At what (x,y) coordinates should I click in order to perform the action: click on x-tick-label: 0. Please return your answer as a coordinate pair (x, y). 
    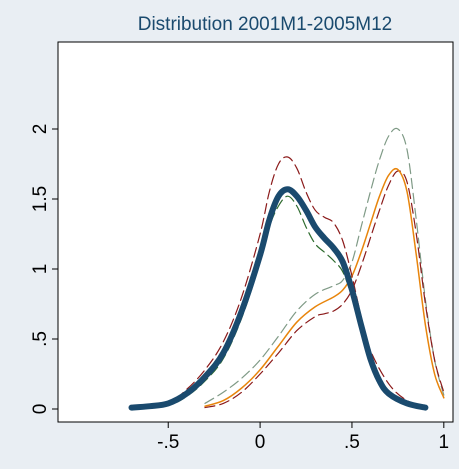
    Looking at the image, I should click on (260, 442).